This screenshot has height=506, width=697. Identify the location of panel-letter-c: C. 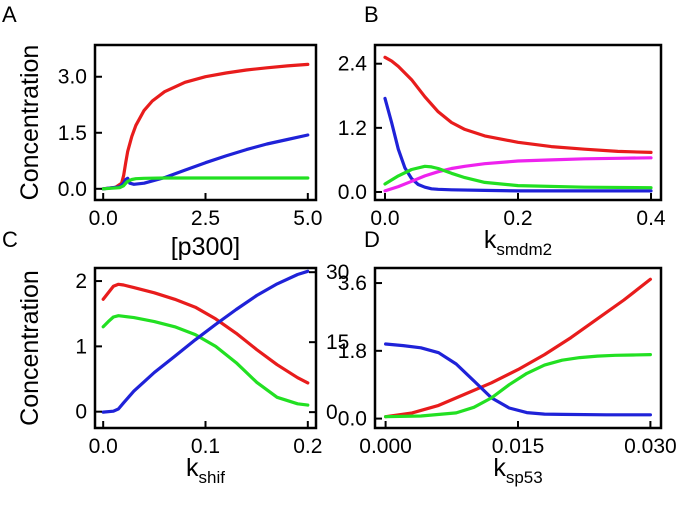
(10, 239).